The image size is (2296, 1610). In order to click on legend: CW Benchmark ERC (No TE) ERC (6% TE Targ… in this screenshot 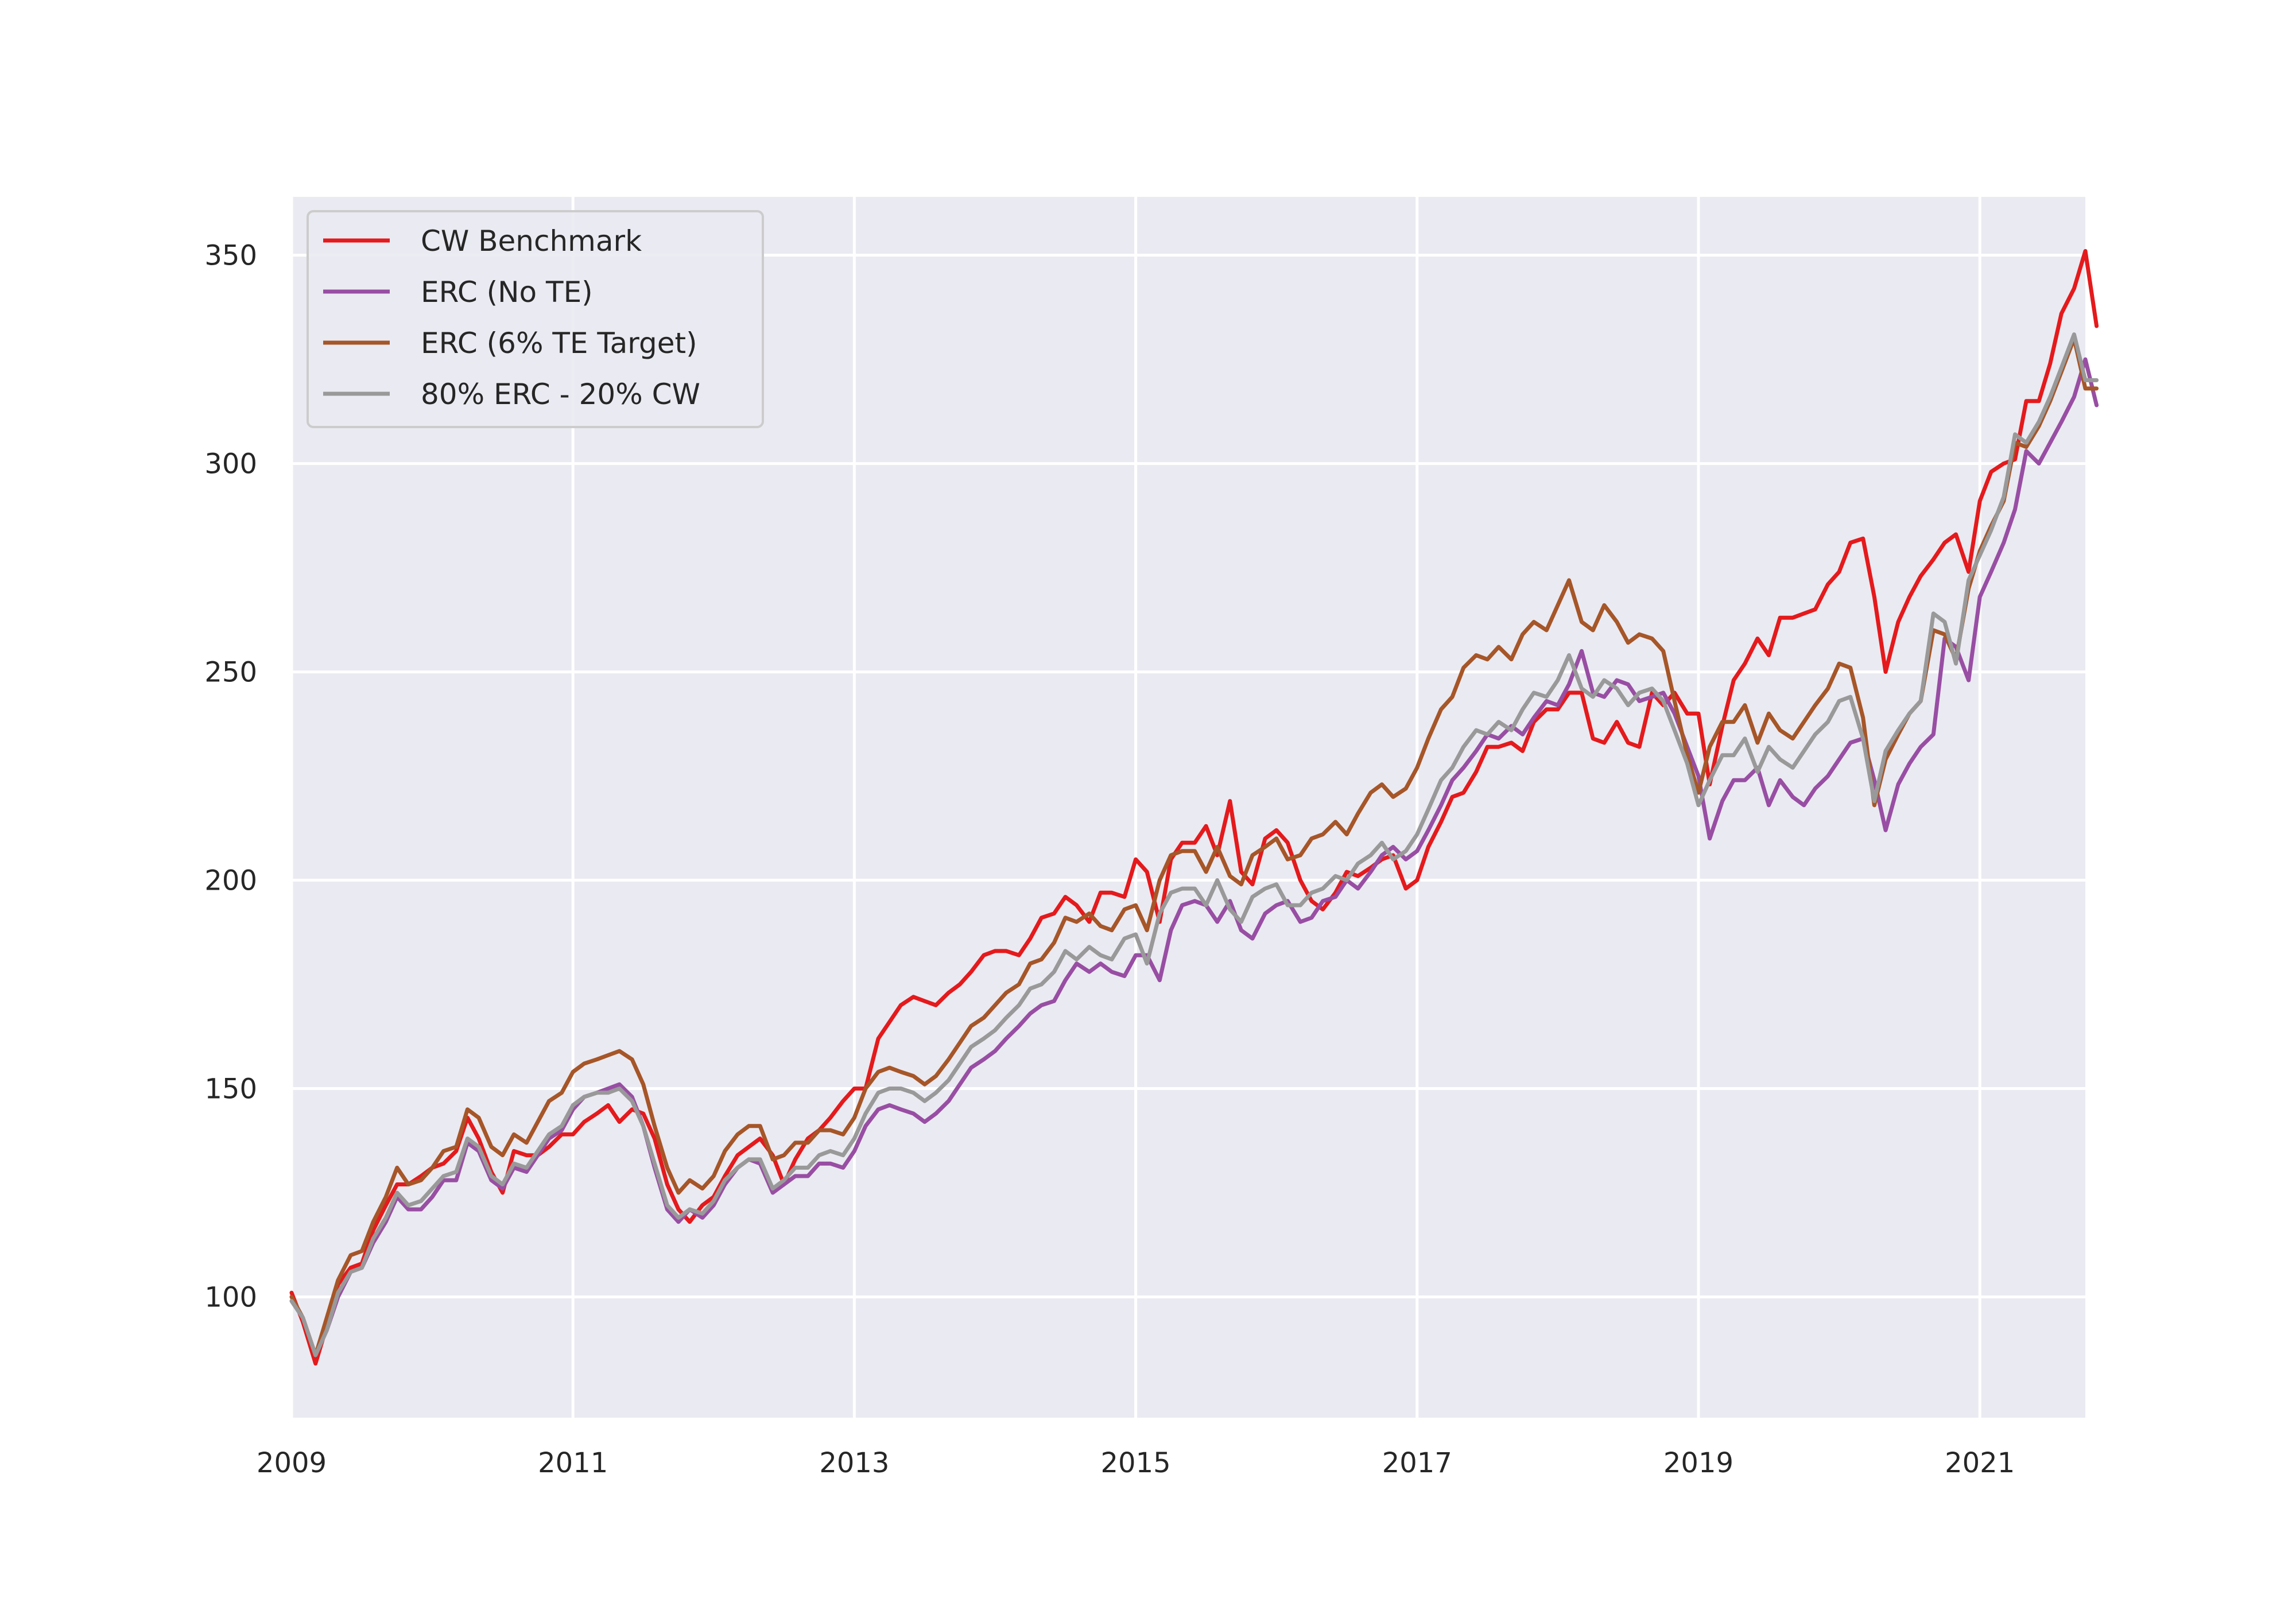, I will do `click(535, 319)`.